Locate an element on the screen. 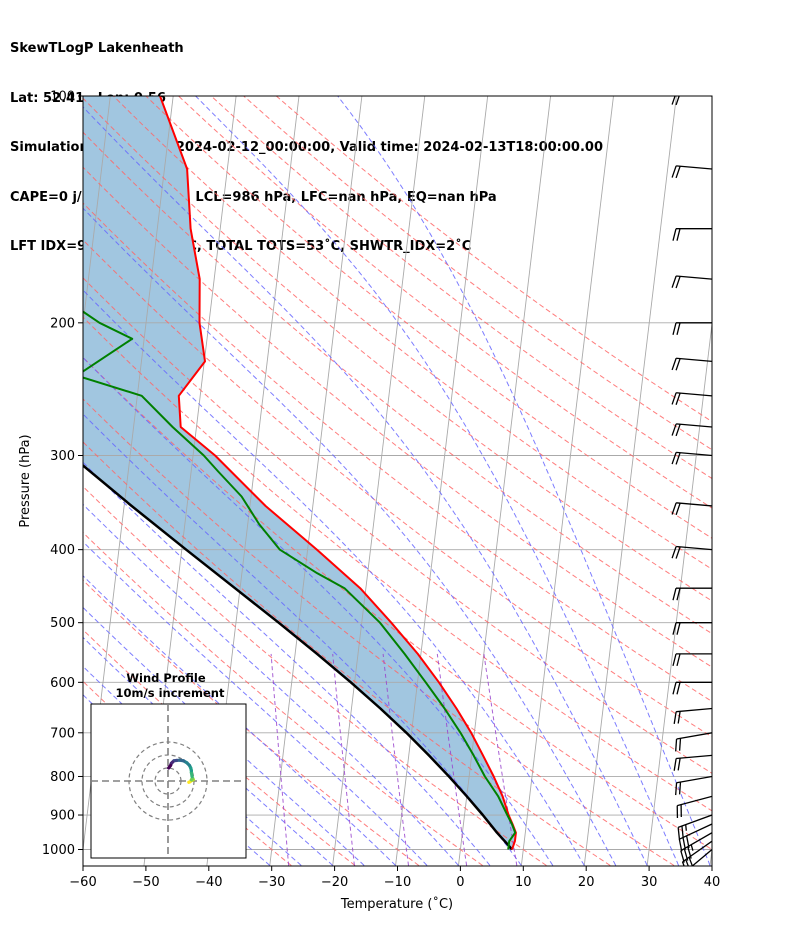 The width and height of the screenshot is (794, 937). y-tick-label: 800 is located at coordinates (62, 777).